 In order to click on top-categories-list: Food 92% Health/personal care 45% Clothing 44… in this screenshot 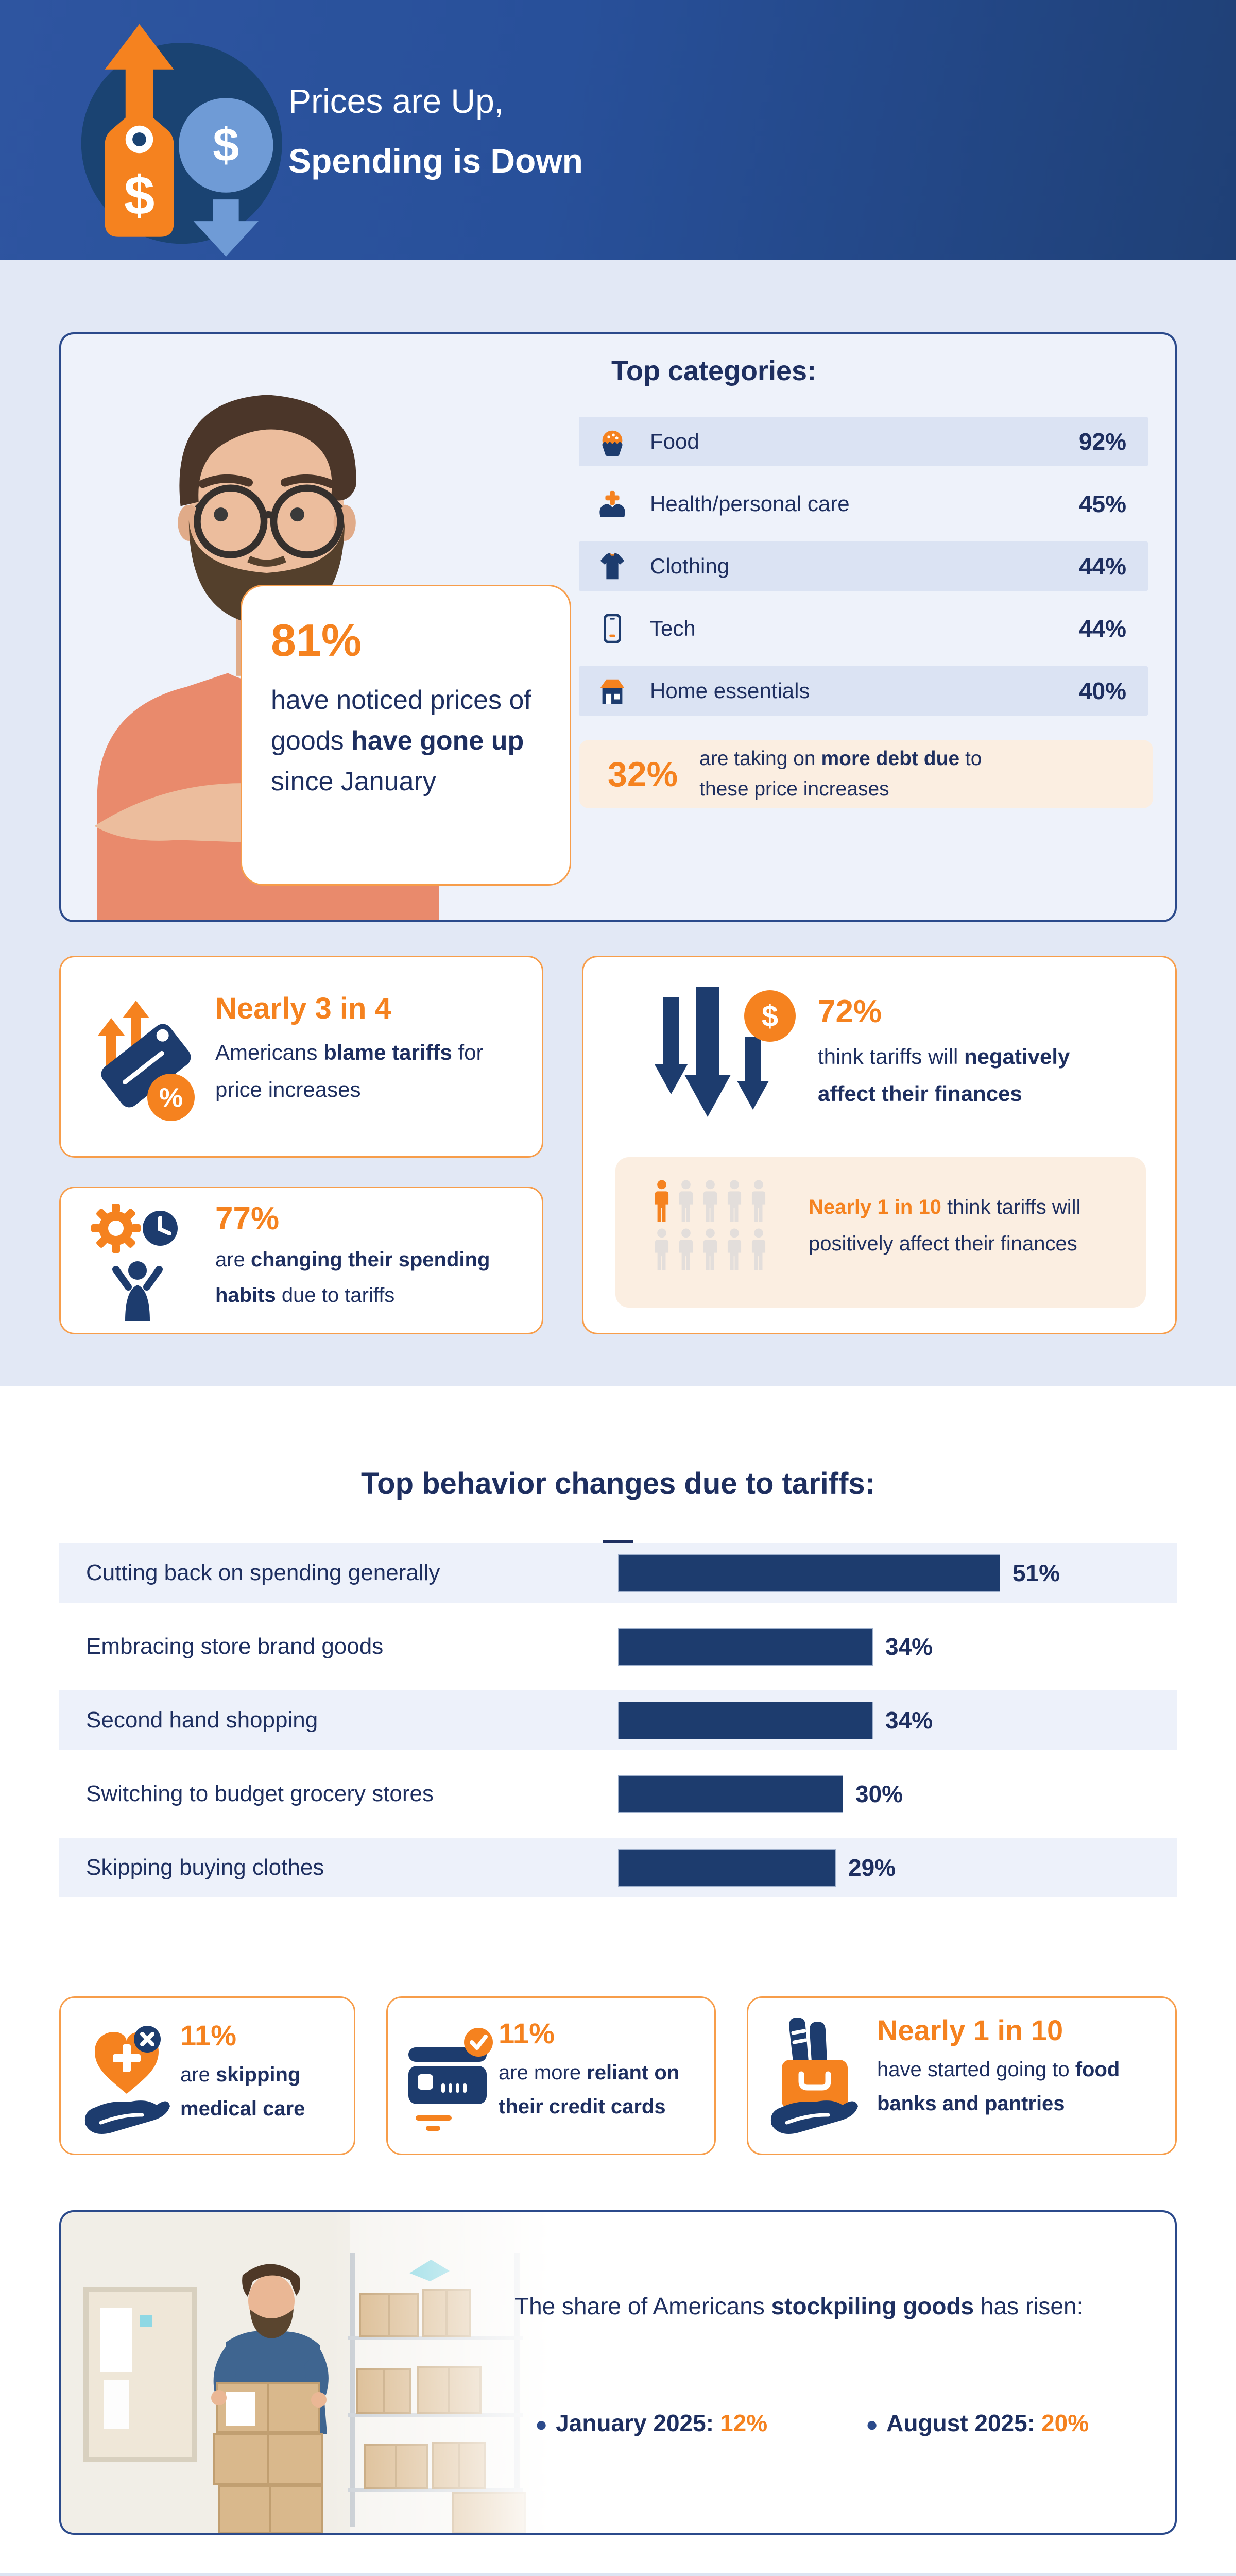, I will do `click(863, 572)`.